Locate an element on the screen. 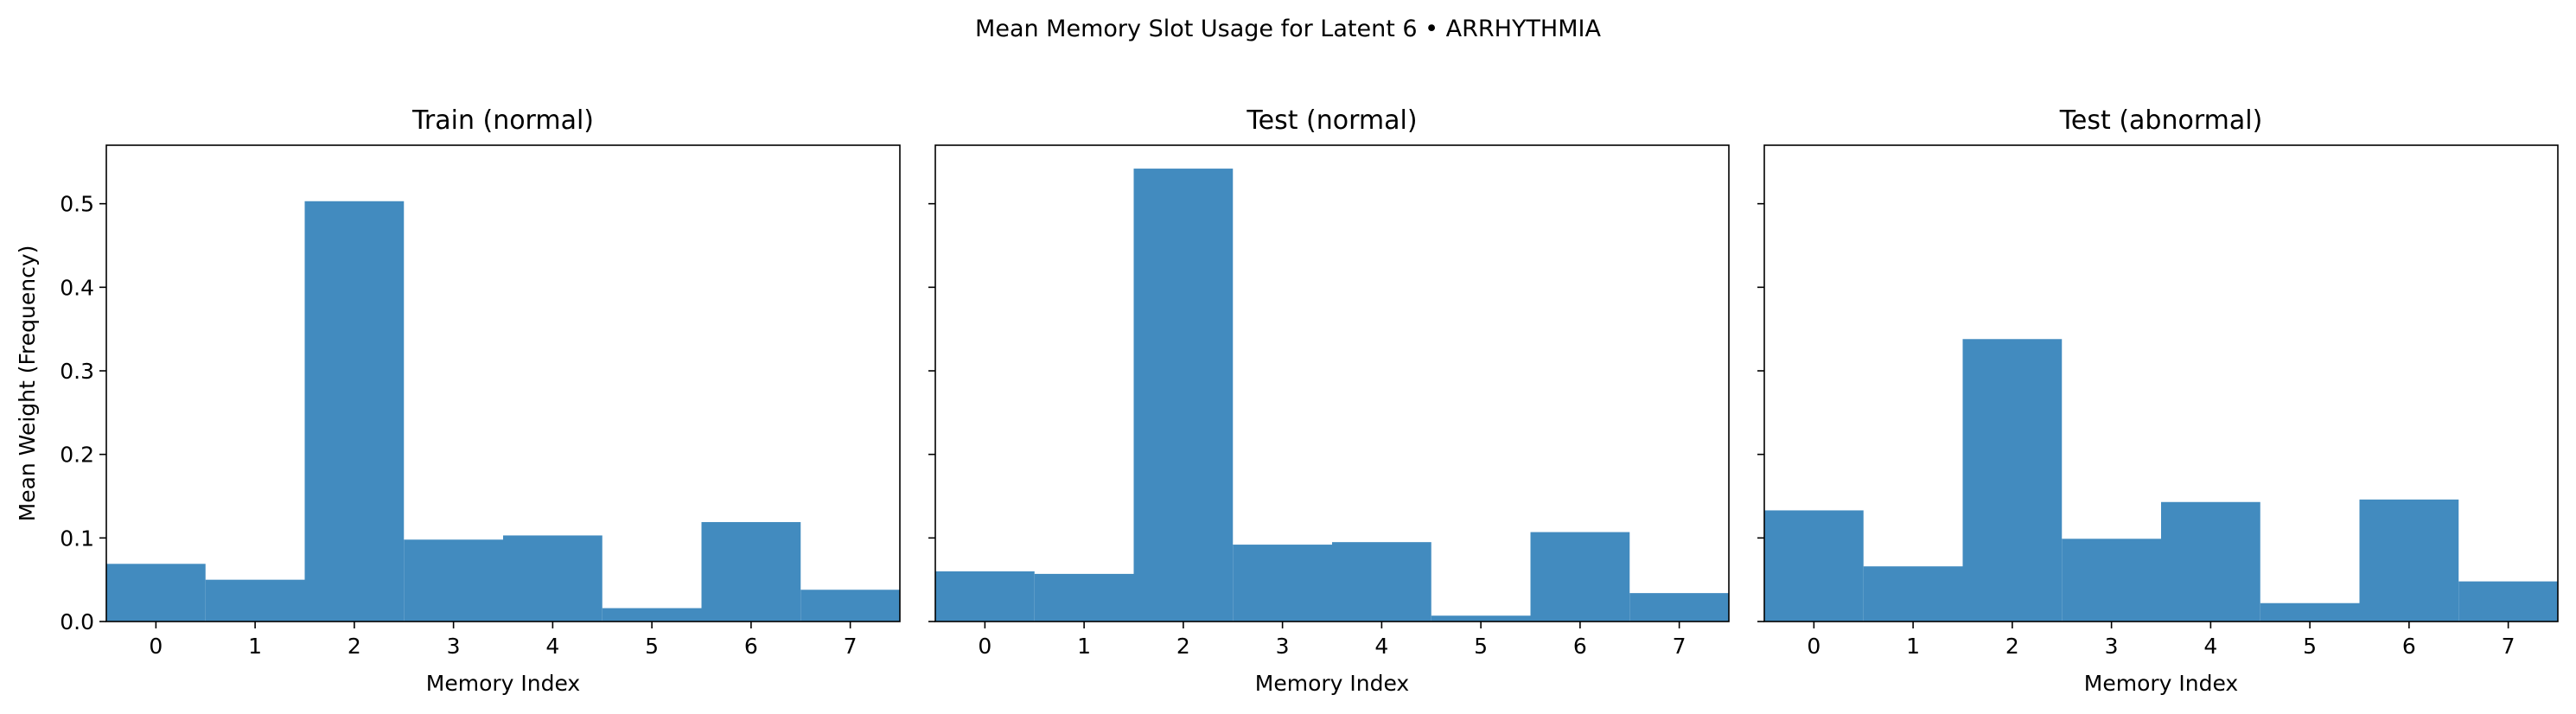 The height and width of the screenshot is (714, 2576). x-tick-label-2-6: 6 is located at coordinates (2409, 647).